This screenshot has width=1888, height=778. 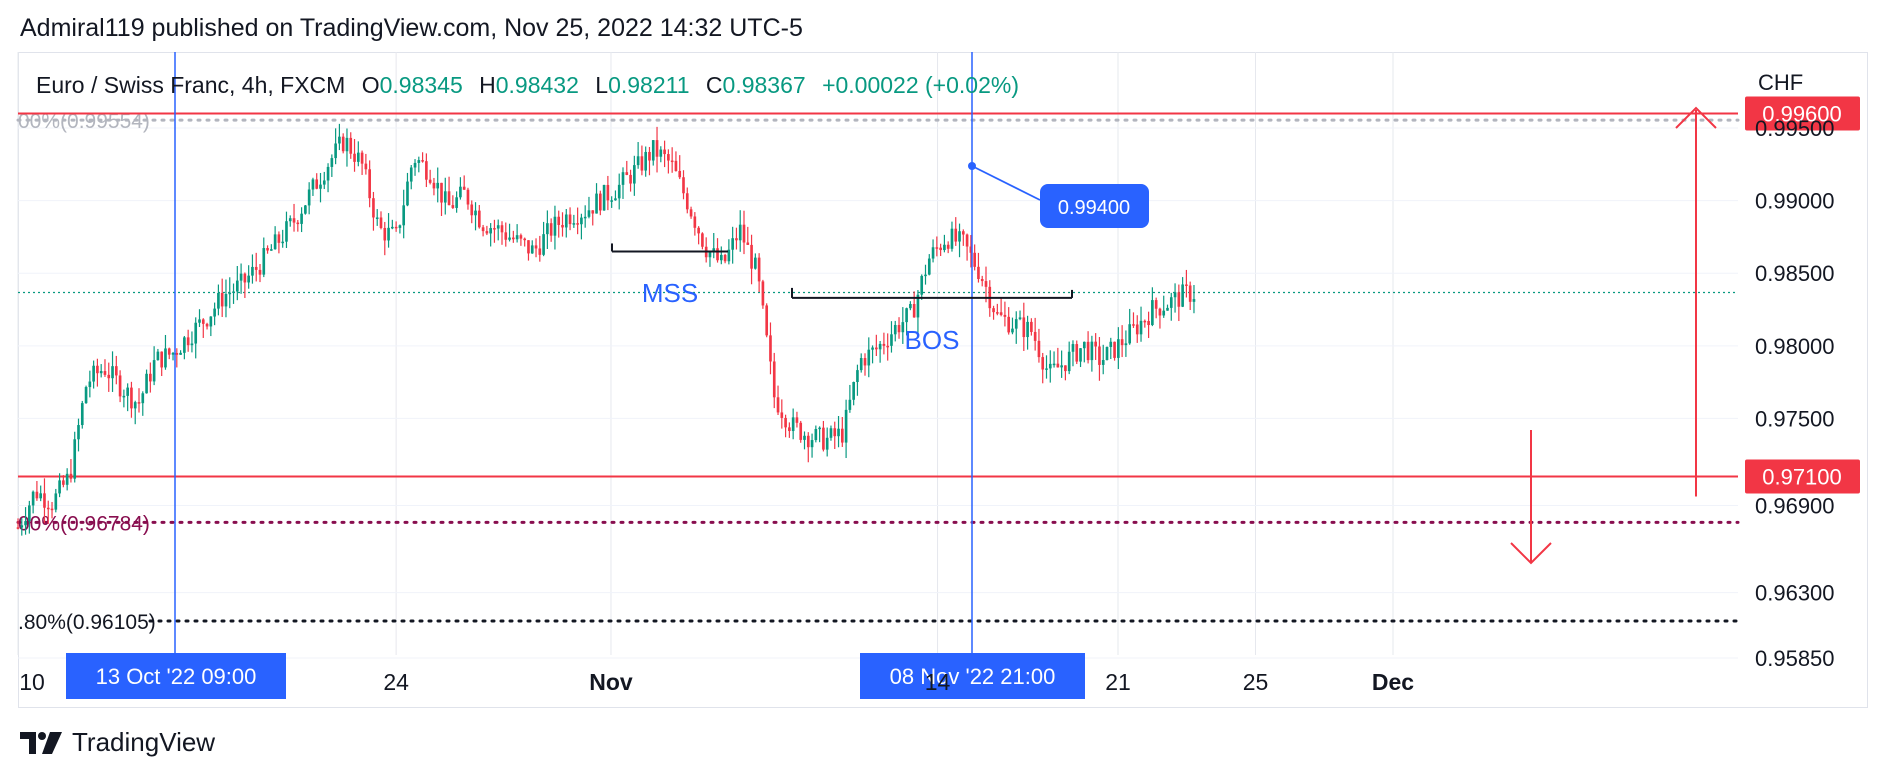 I want to click on price-level-tag-label: 0.99600, so click(x=1802, y=114).